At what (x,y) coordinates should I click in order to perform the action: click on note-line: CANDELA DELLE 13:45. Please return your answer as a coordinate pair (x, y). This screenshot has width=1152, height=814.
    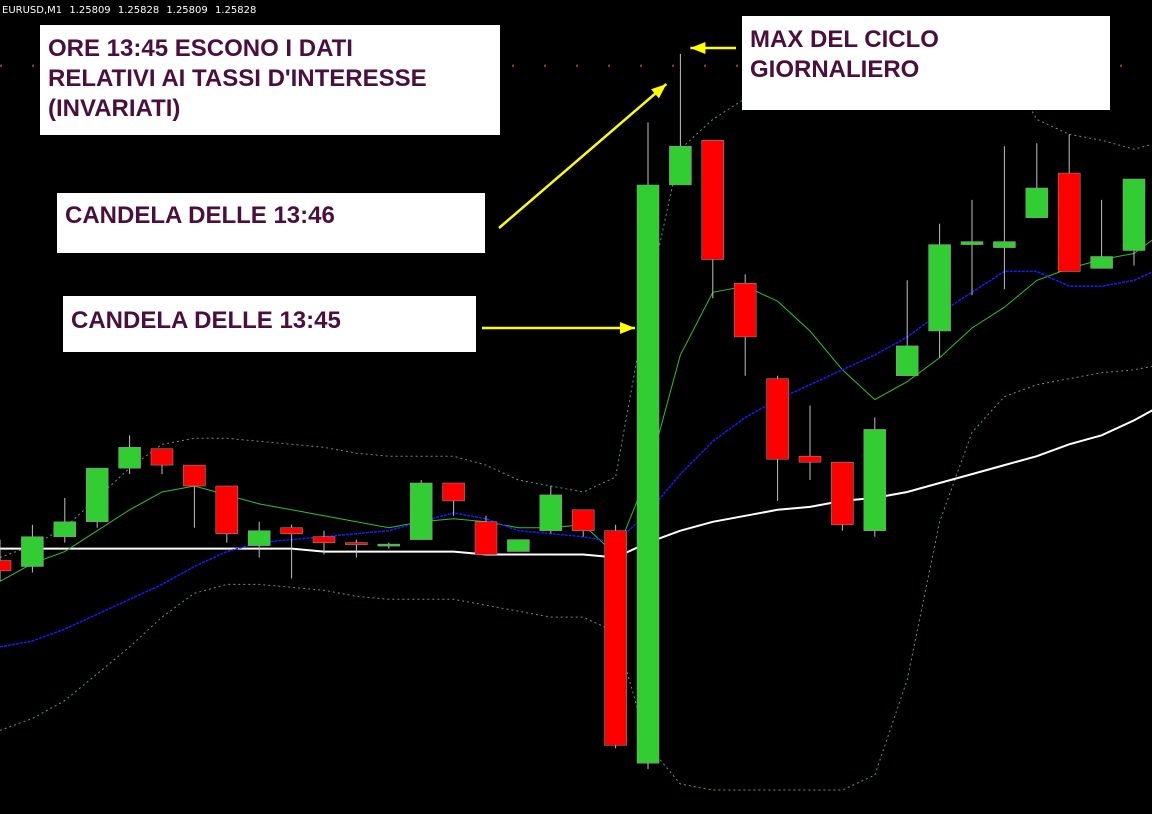
    Looking at the image, I should click on (206, 320).